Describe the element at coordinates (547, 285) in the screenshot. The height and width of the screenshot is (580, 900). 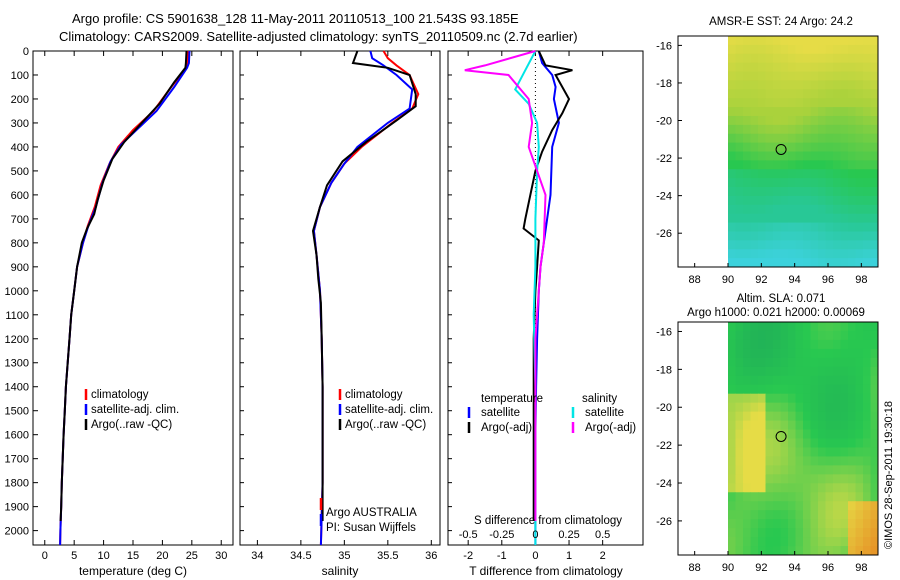
I see `diff-series-argo` at that location.